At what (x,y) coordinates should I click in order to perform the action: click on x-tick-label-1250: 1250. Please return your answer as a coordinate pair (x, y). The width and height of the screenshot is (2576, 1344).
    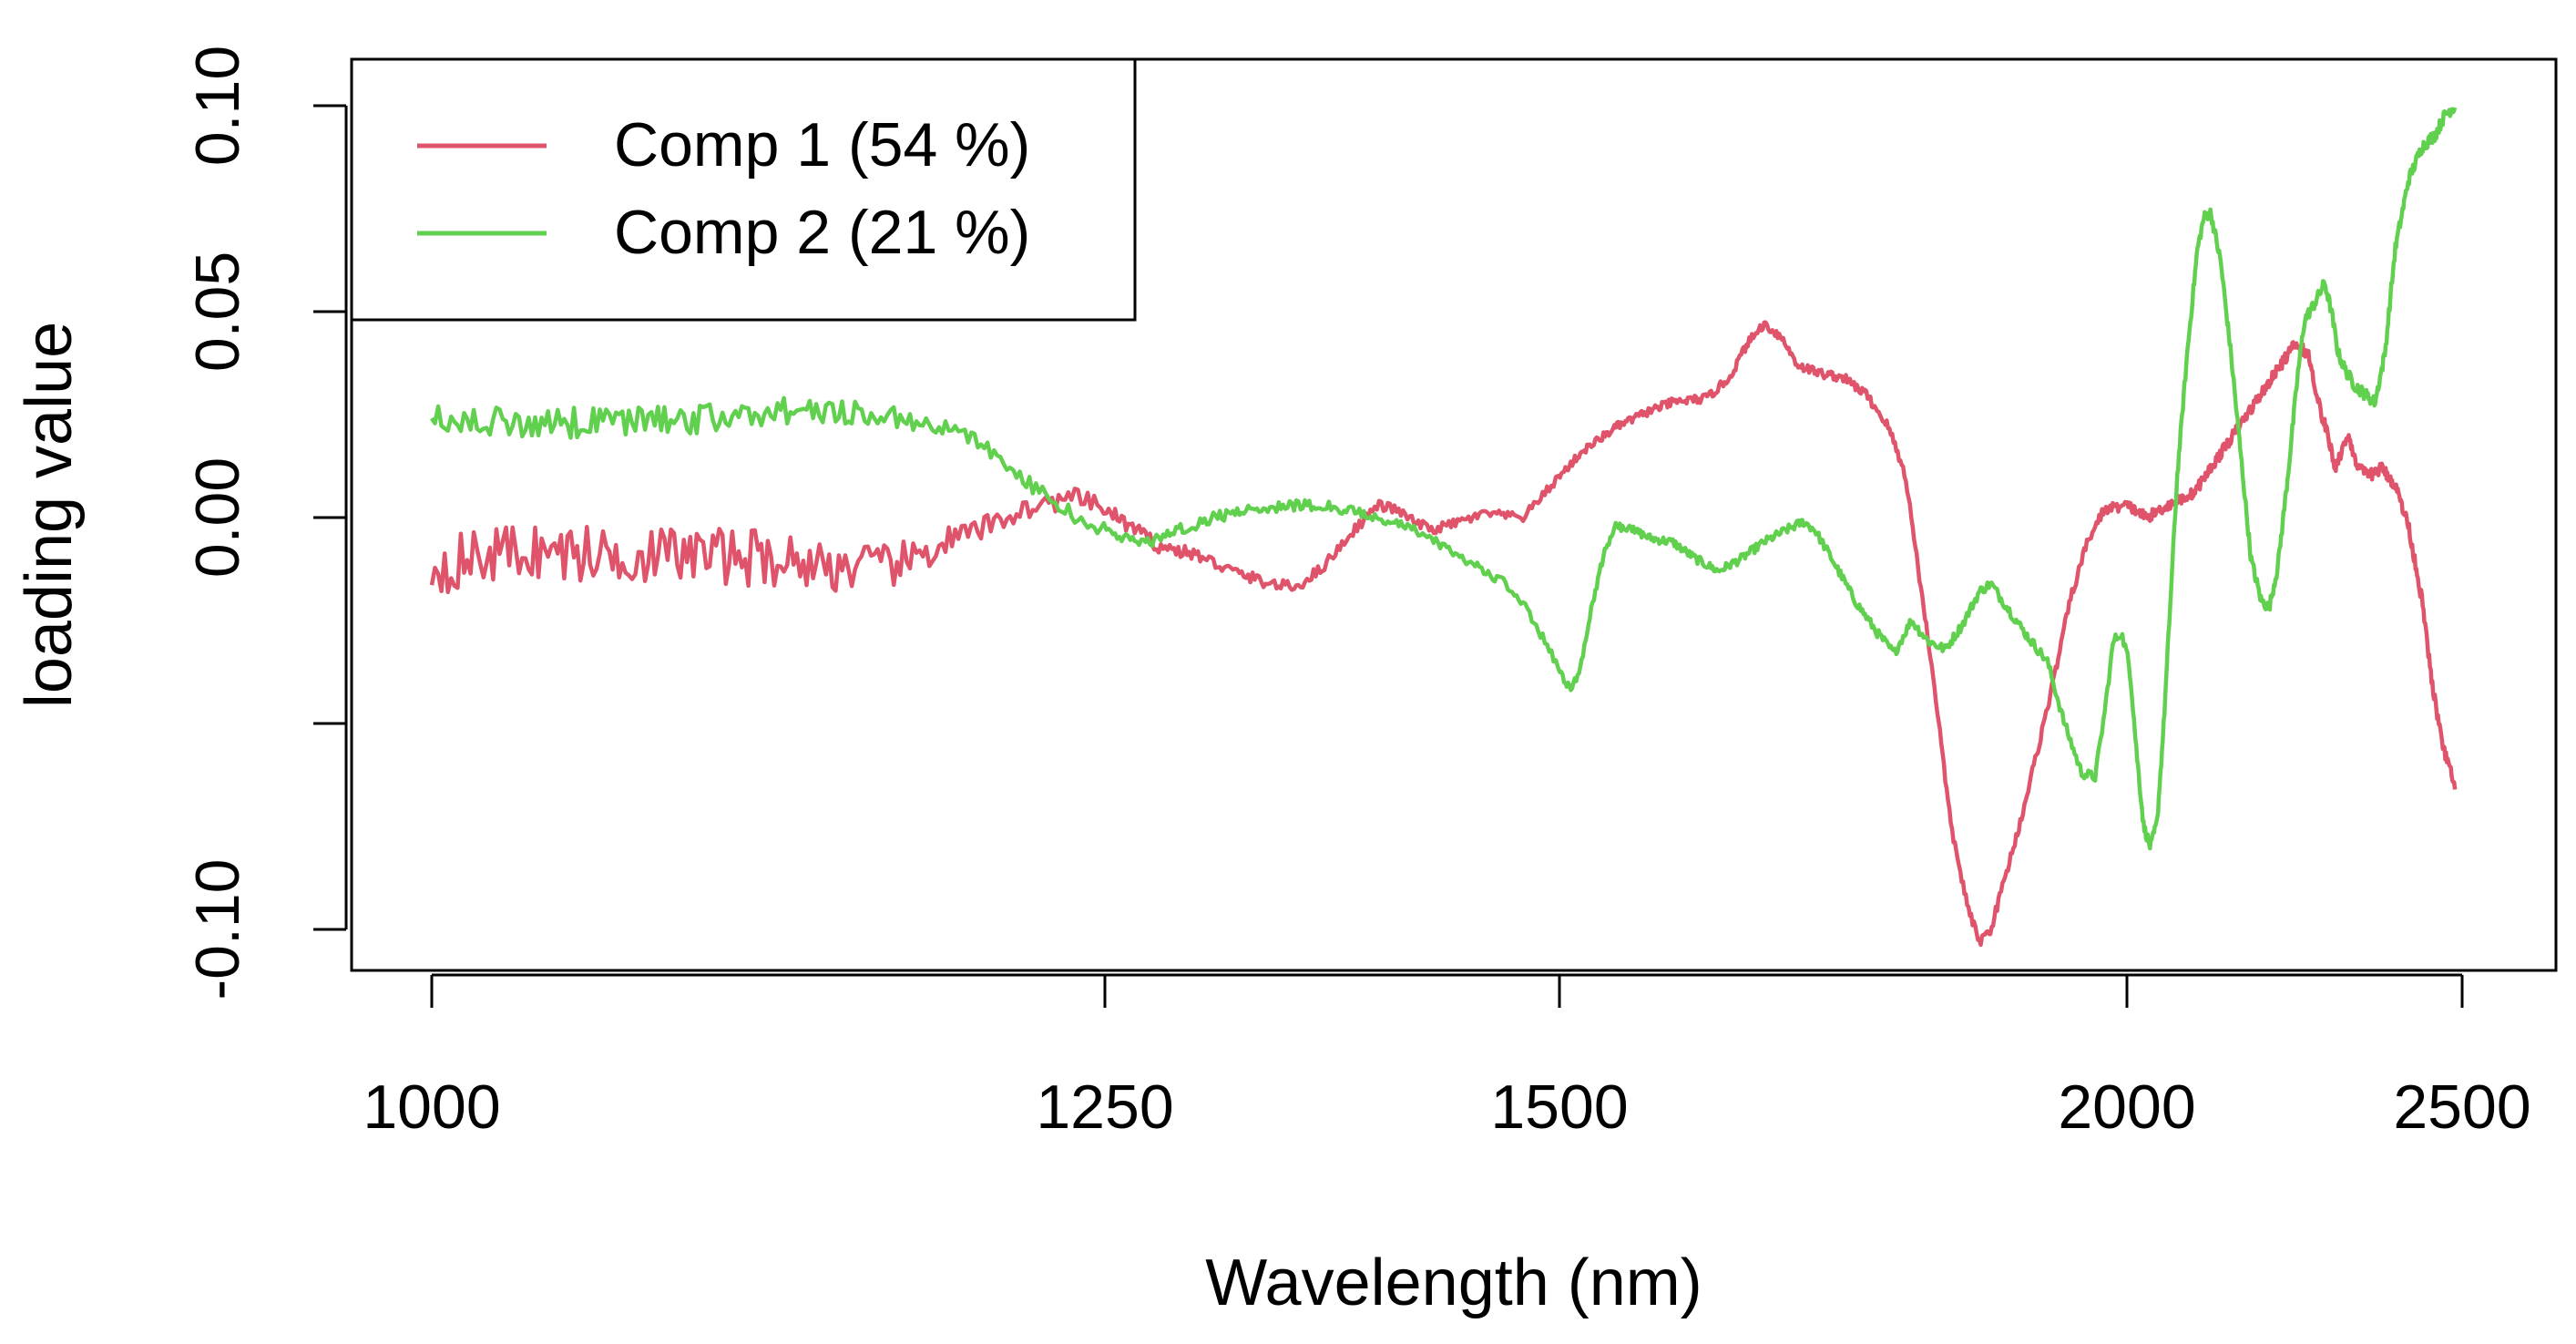
    Looking at the image, I should click on (1104, 1107).